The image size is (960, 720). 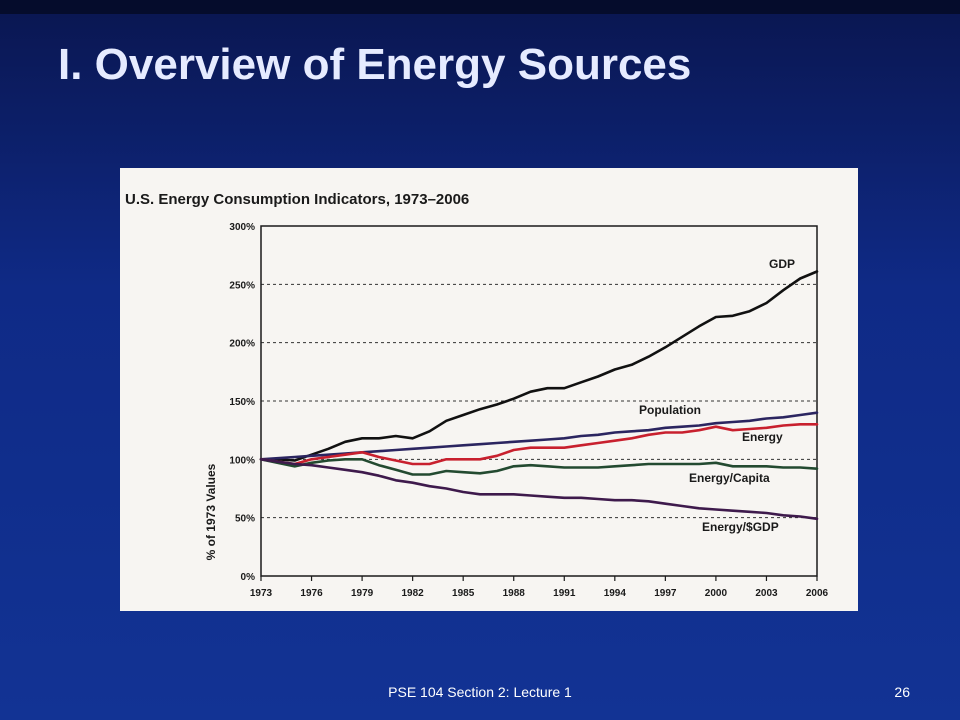 I want to click on x-tick-label: 1985, so click(x=463, y=593).